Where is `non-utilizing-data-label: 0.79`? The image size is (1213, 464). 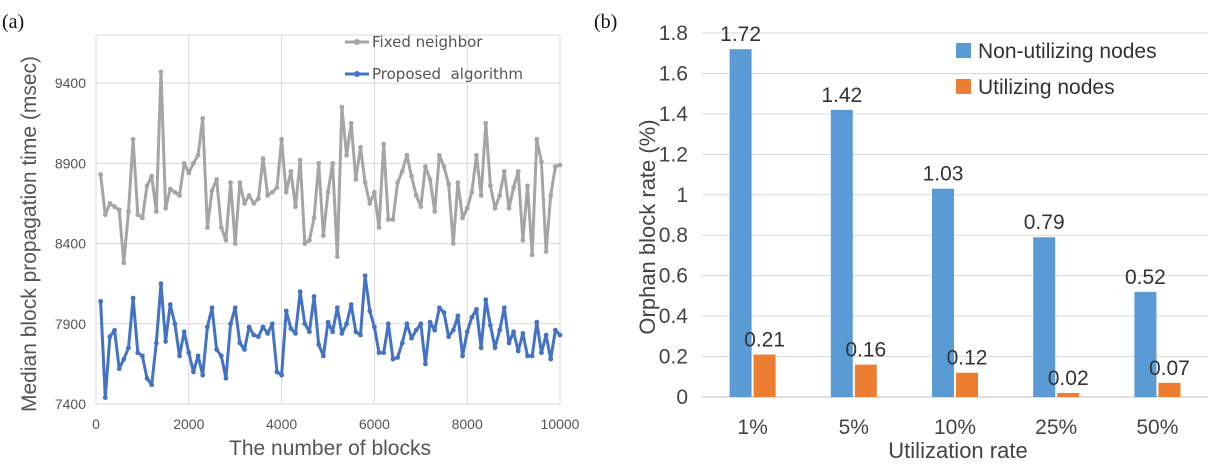
non-utilizing-data-label: 0.79 is located at coordinates (1044, 222).